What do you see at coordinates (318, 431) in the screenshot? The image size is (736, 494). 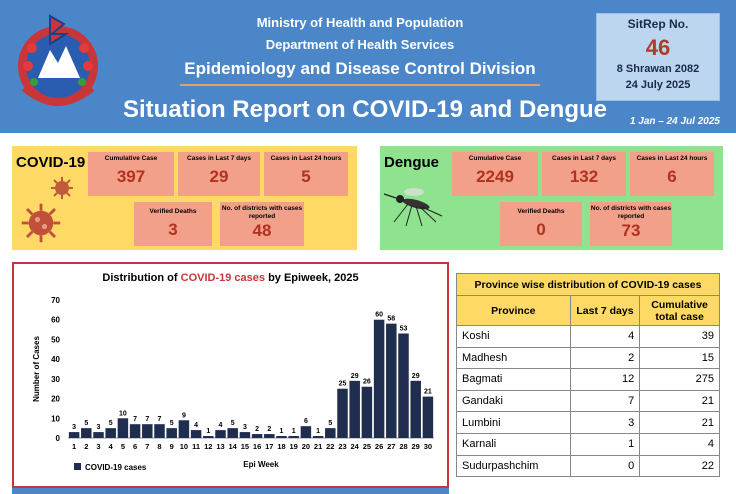 I see `data-label: 1` at bounding box center [318, 431].